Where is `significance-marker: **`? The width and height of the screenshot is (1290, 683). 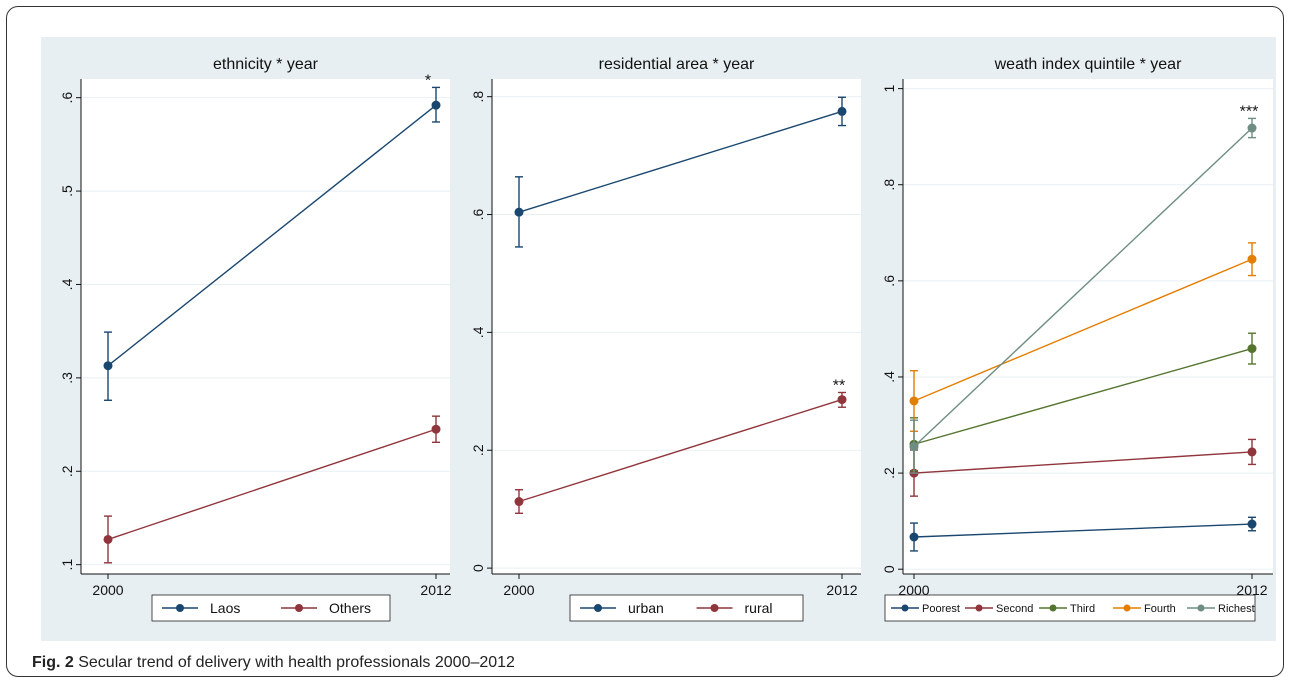
significance-marker: ** is located at coordinates (839, 386).